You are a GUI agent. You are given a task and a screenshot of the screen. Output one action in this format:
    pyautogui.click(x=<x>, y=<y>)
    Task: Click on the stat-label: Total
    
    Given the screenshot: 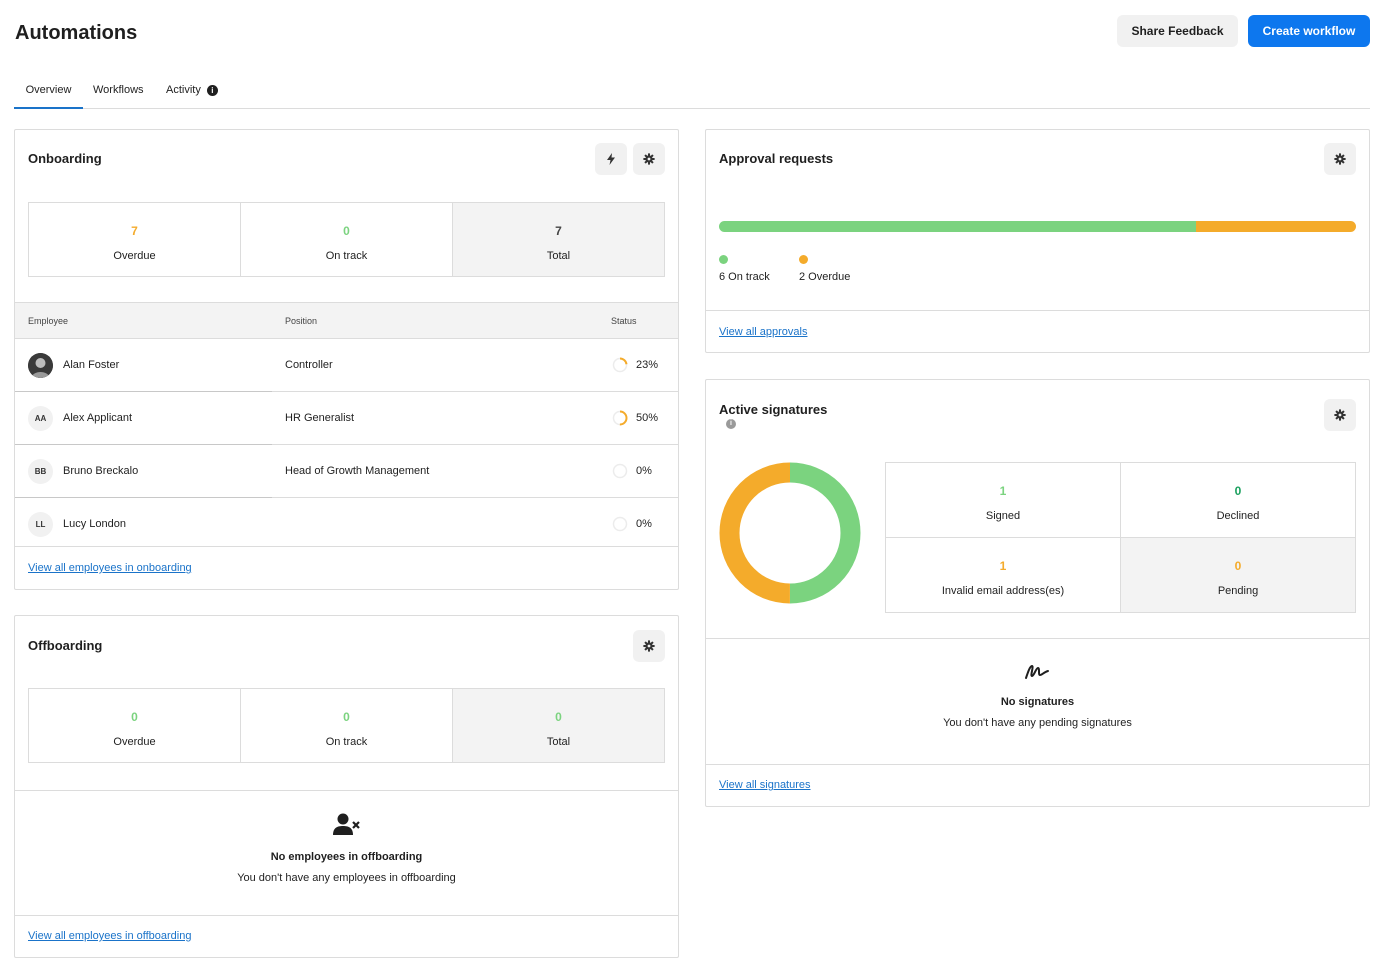 What is the action you would take?
    pyautogui.click(x=558, y=256)
    